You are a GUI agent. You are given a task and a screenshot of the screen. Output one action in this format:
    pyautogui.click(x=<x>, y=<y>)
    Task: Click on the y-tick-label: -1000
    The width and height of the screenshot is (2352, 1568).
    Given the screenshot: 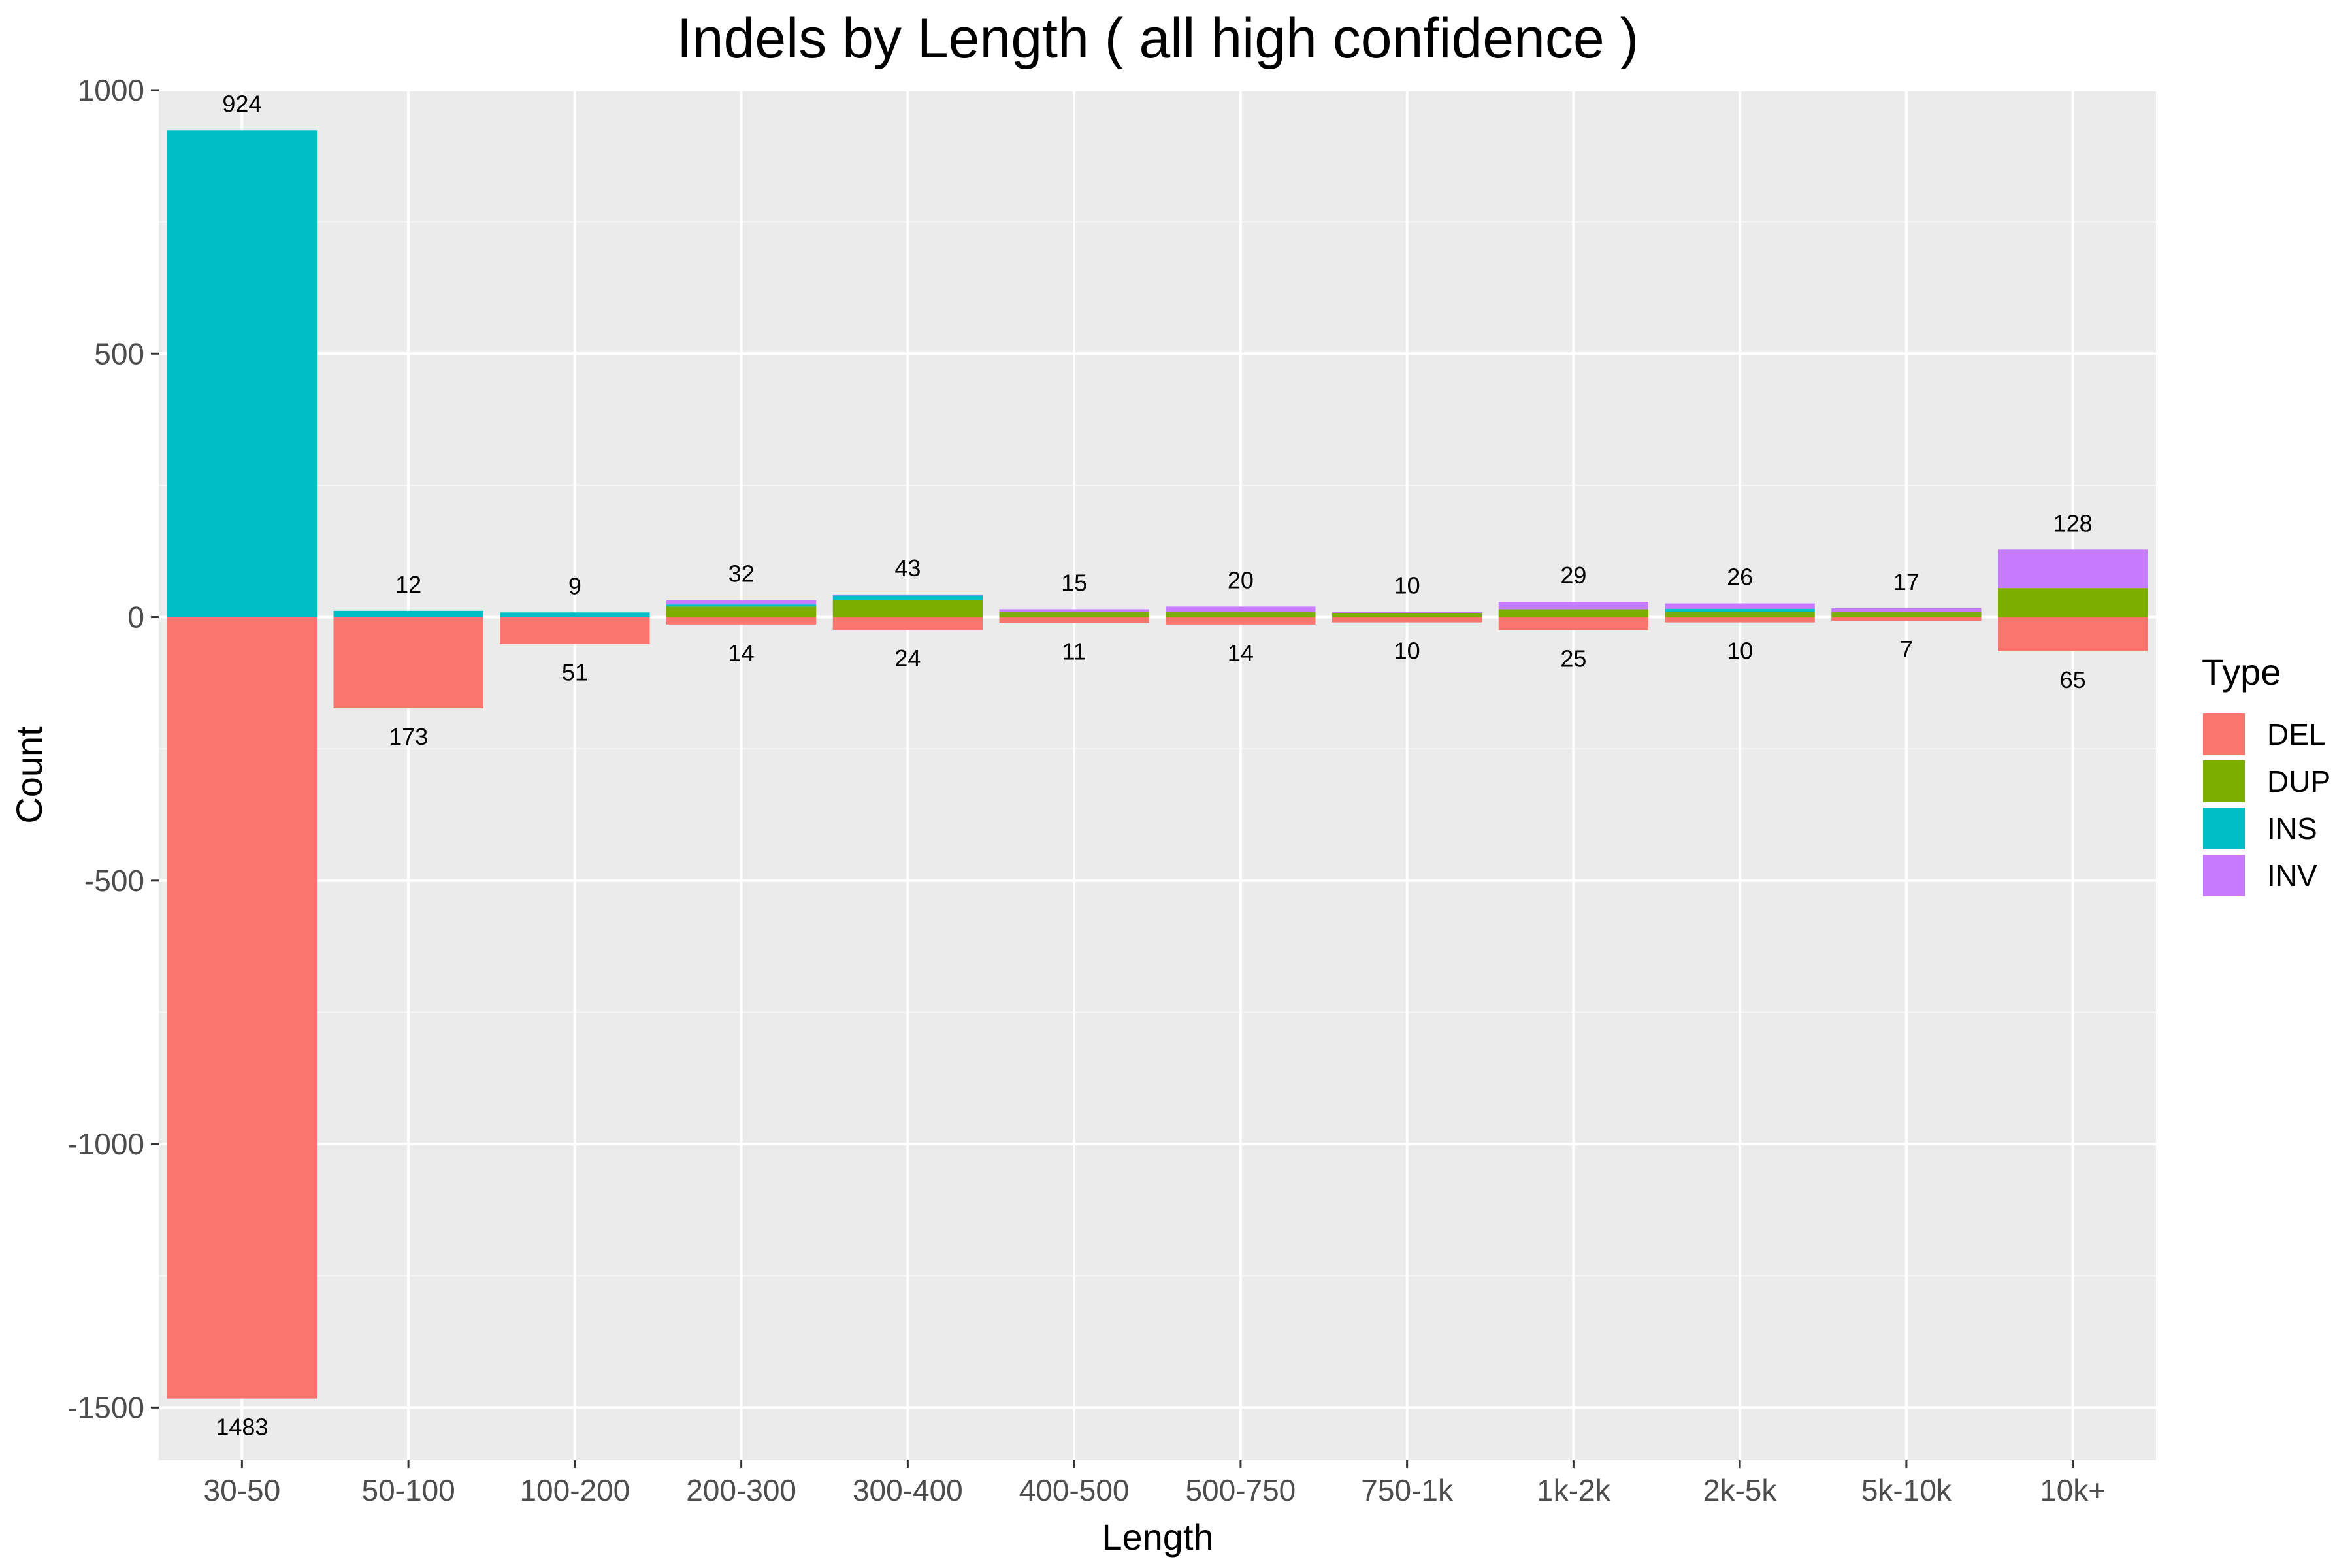 What is the action you would take?
    pyautogui.click(x=105, y=1144)
    